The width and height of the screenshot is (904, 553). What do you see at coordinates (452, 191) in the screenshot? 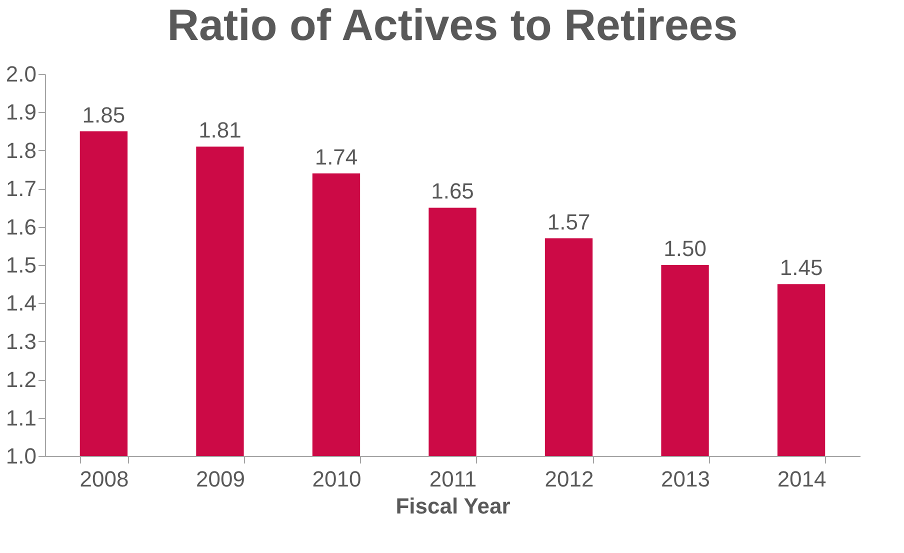
I see `data-label: 1.65` at bounding box center [452, 191].